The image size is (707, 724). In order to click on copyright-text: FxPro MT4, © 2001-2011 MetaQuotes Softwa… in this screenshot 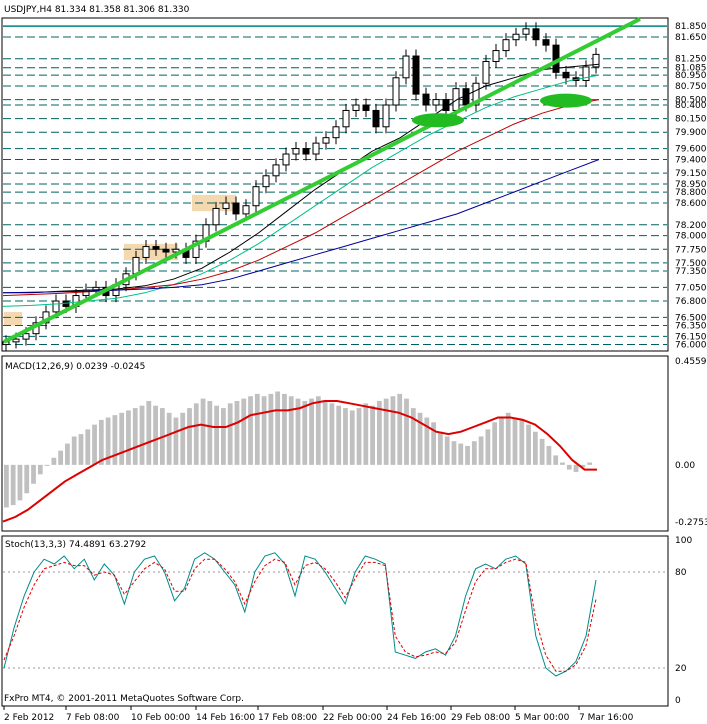, I will do `click(124, 699)`.